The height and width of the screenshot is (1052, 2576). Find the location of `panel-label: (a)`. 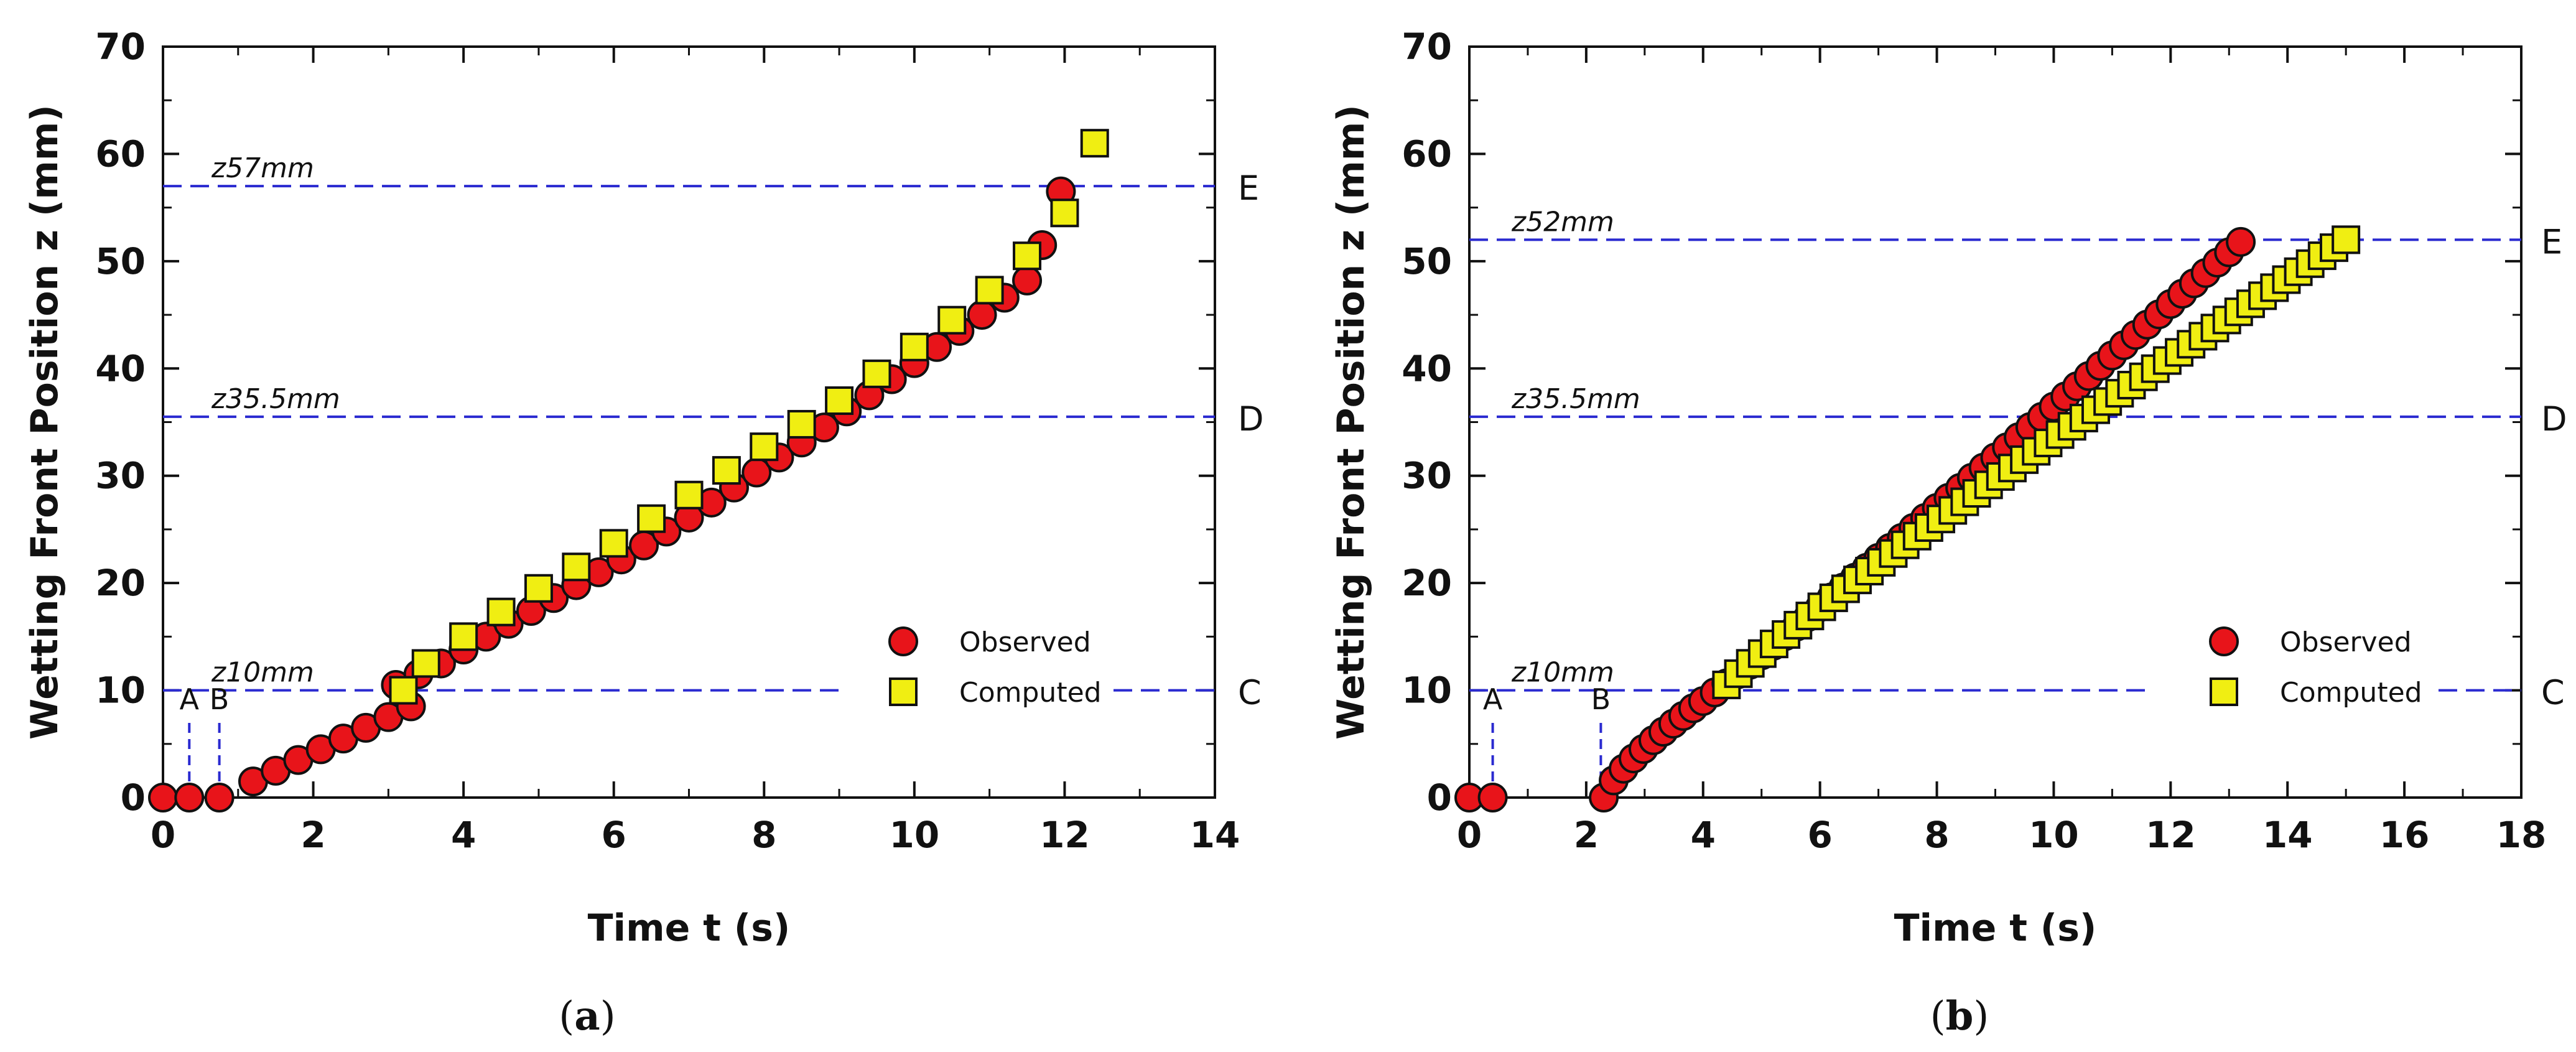

panel-label: (a) is located at coordinates (587, 1016).